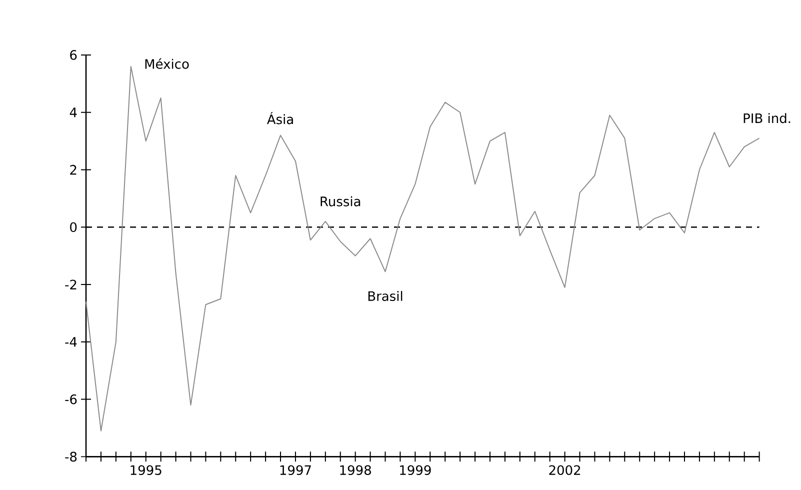 This screenshot has height=490, width=801. Describe the element at coordinates (355, 470) in the screenshot. I see `x-tick-label: 1998` at that location.